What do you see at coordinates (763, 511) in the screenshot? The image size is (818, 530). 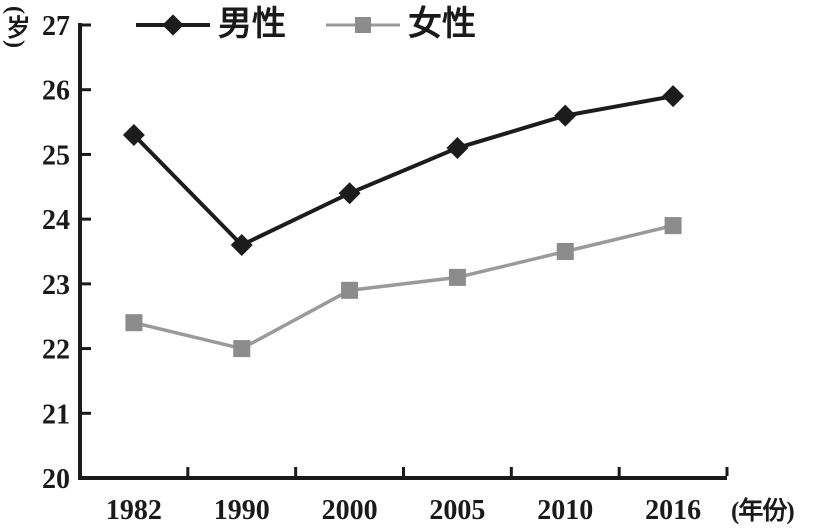 I see `x-axis-unit-label: (年份)` at bounding box center [763, 511].